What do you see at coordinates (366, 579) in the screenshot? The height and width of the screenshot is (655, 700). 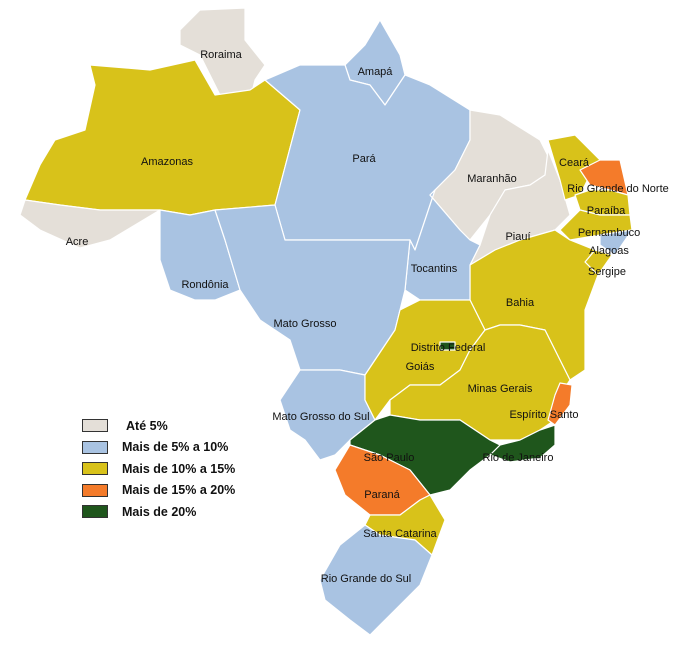 I see `state-label-rio-grande-do-sul: Rio Grande do Sul` at bounding box center [366, 579].